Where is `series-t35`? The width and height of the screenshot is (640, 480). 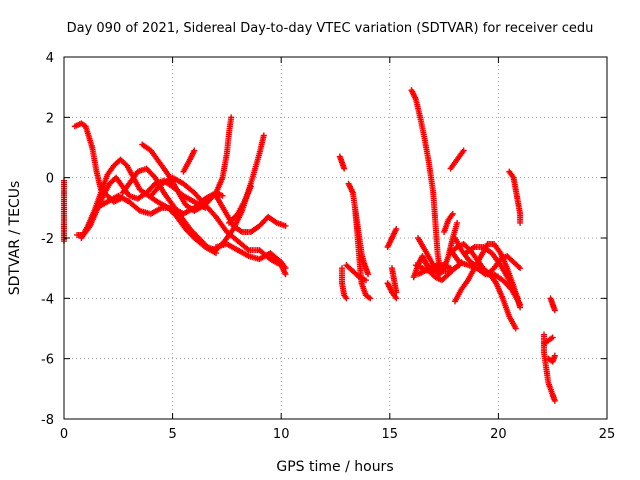 series-t35 is located at coordinates (548, 340).